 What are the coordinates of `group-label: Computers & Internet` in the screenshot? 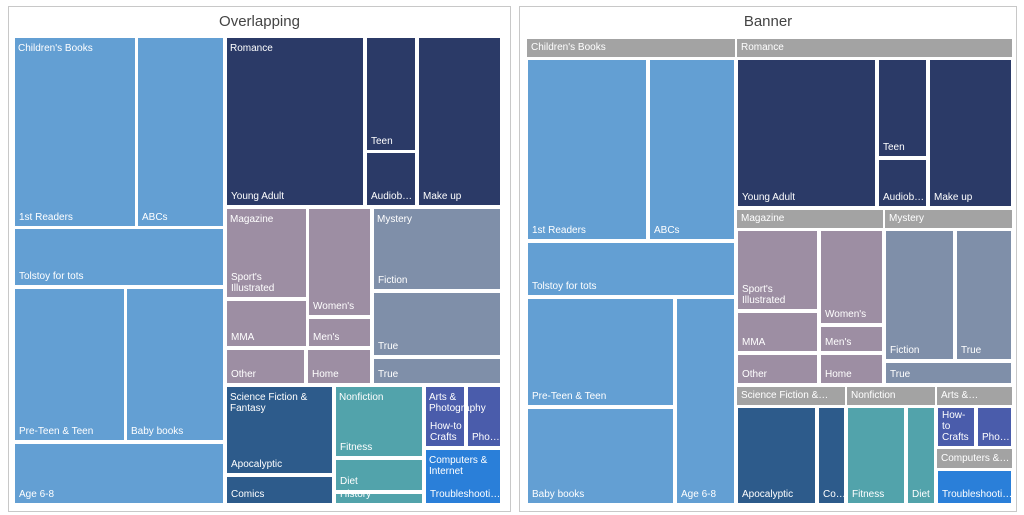 It's located at (458, 466).